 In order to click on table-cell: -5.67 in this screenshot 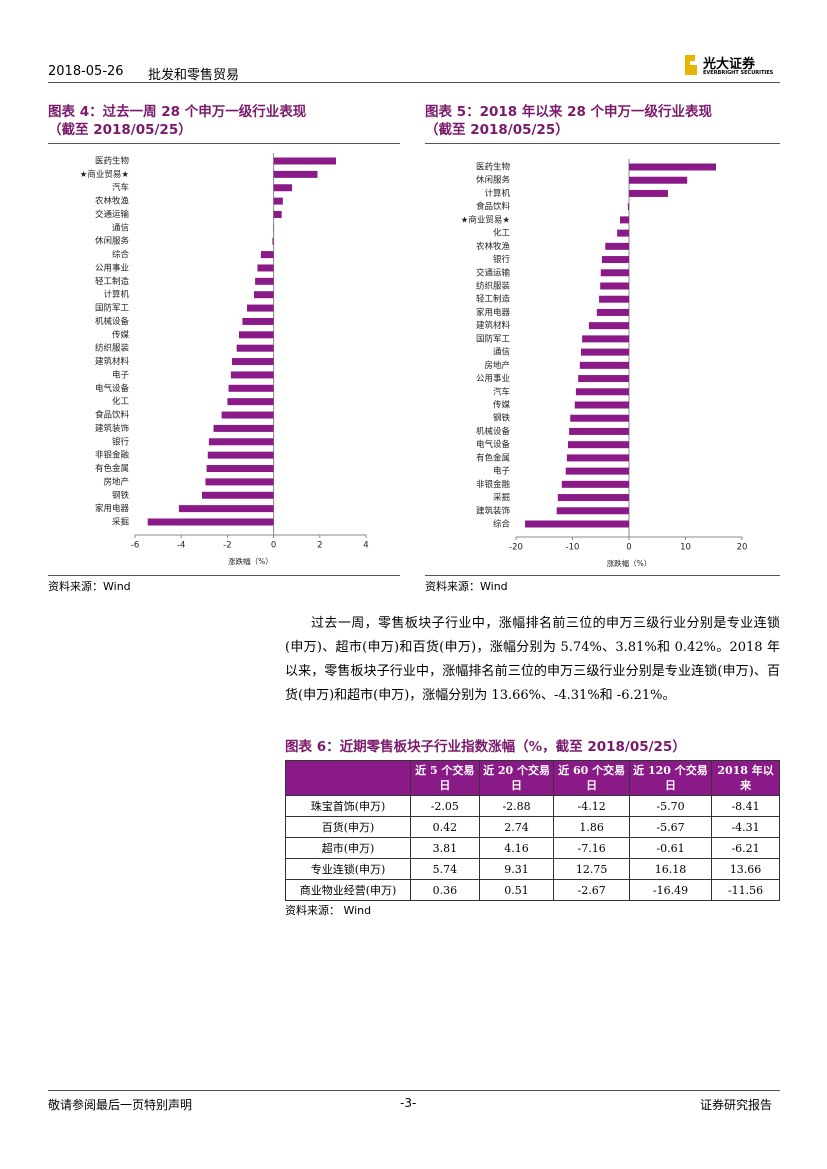, I will do `click(670, 827)`.